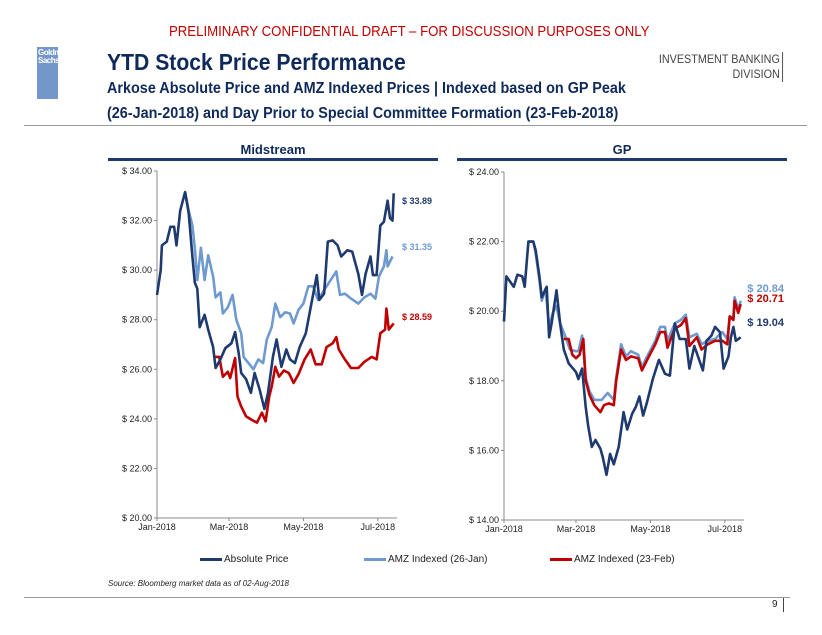 The height and width of the screenshot is (635, 822). What do you see at coordinates (484, 450) in the screenshot?
I see `y-tick-label: $ 16.00` at bounding box center [484, 450].